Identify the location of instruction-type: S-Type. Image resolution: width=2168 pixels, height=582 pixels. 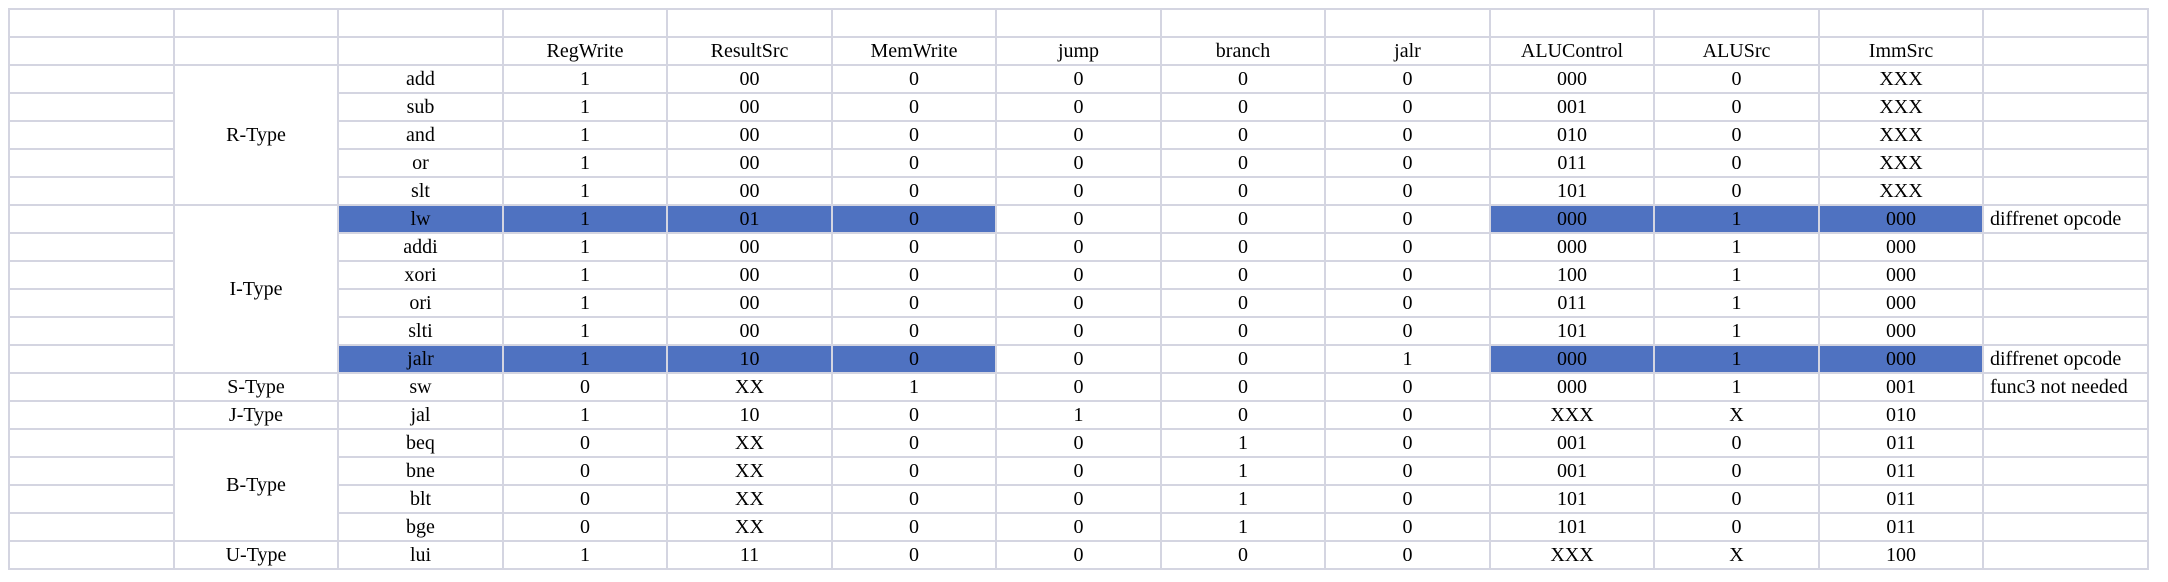
(256, 387).